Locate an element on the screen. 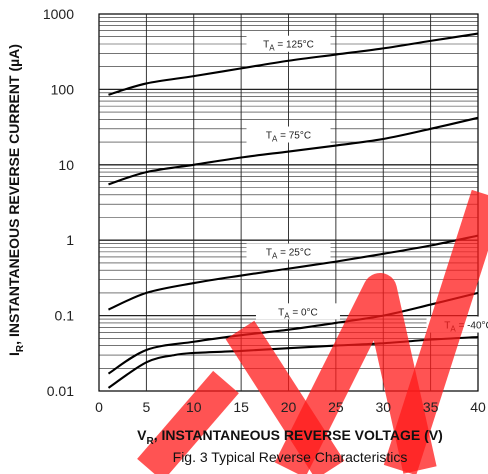 This screenshot has height=474, width=488. x-tick-label: 25 is located at coordinates (336, 407).